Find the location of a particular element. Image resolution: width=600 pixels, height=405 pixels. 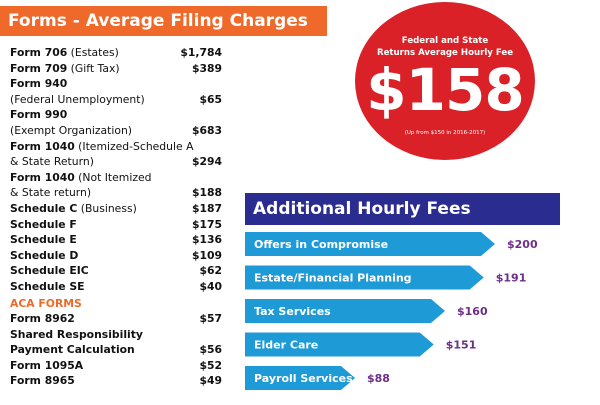

form-label: (Exempt Organization) is located at coordinates (71, 131).